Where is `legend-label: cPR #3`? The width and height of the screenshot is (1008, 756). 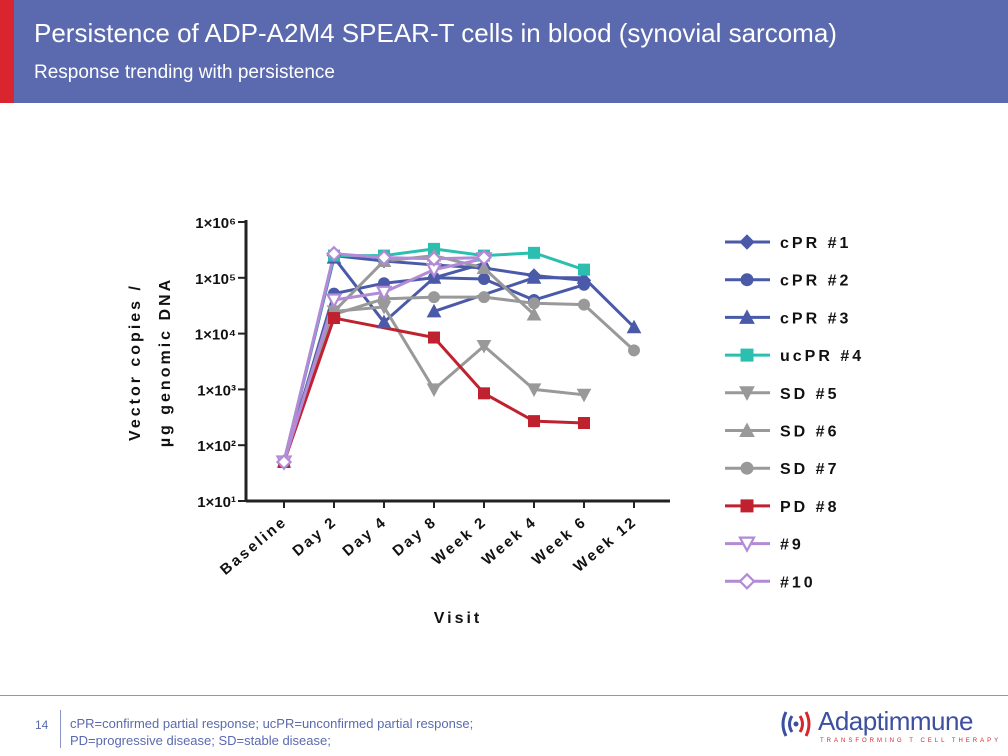
legend-label: cPR #3 is located at coordinates (815, 318).